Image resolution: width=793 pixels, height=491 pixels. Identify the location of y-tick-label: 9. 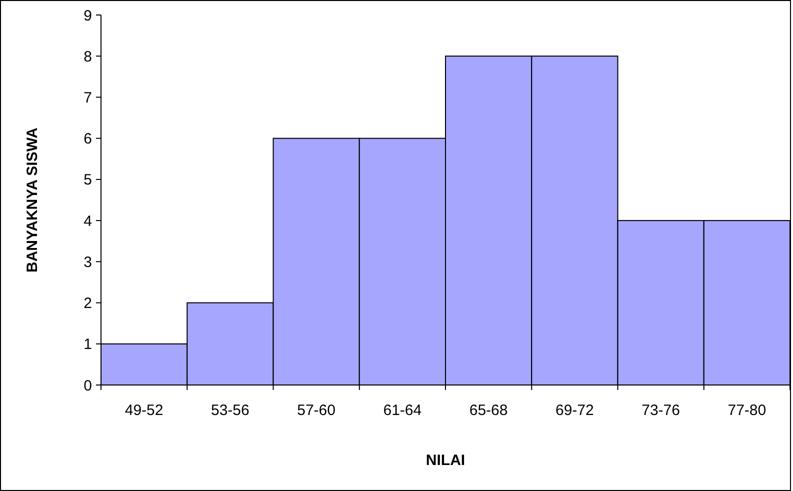
(88, 15).